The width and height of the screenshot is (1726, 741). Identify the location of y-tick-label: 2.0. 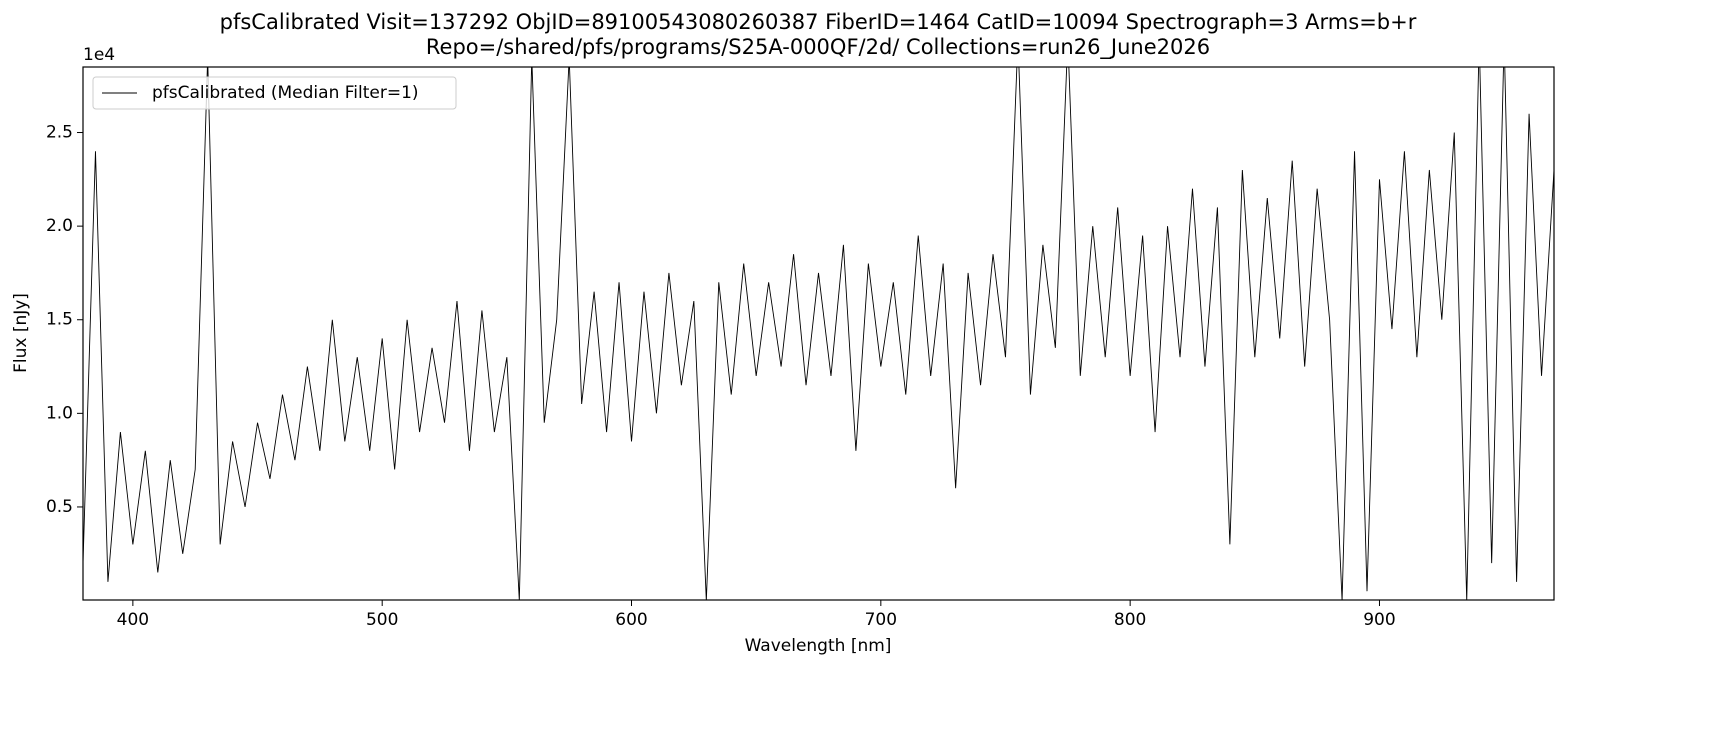
(59, 226).